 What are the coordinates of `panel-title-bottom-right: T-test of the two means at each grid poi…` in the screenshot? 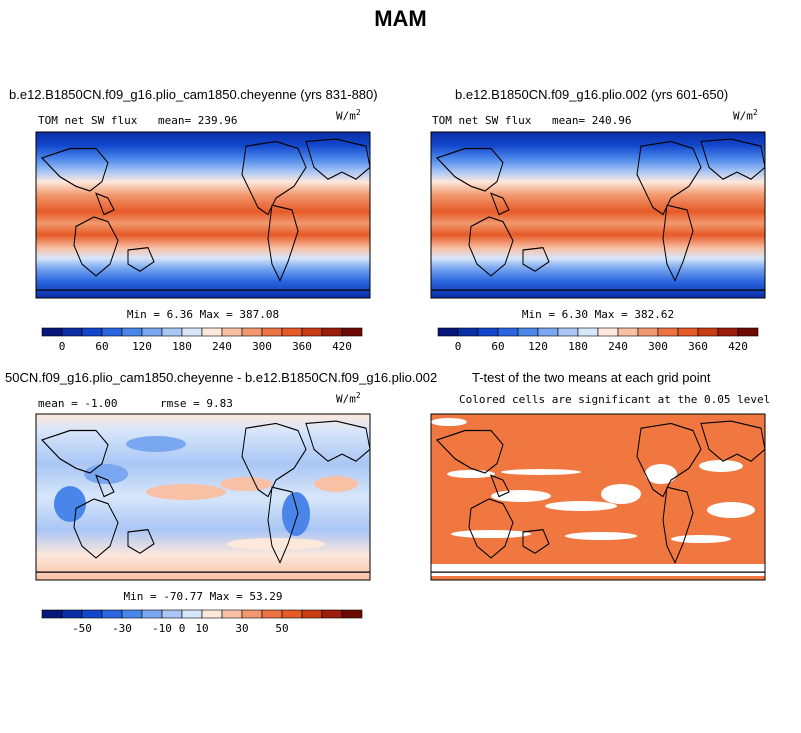 It's located at (591, 377).